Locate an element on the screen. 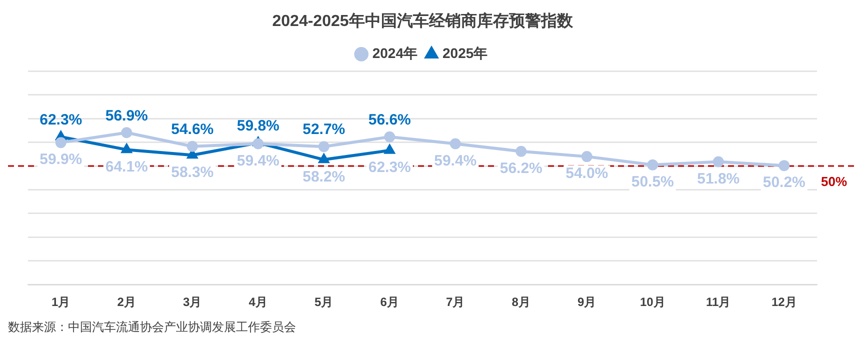 This screenshot has height=346, width=865. data-label: 58.3% is located at coordinates (192, 172).